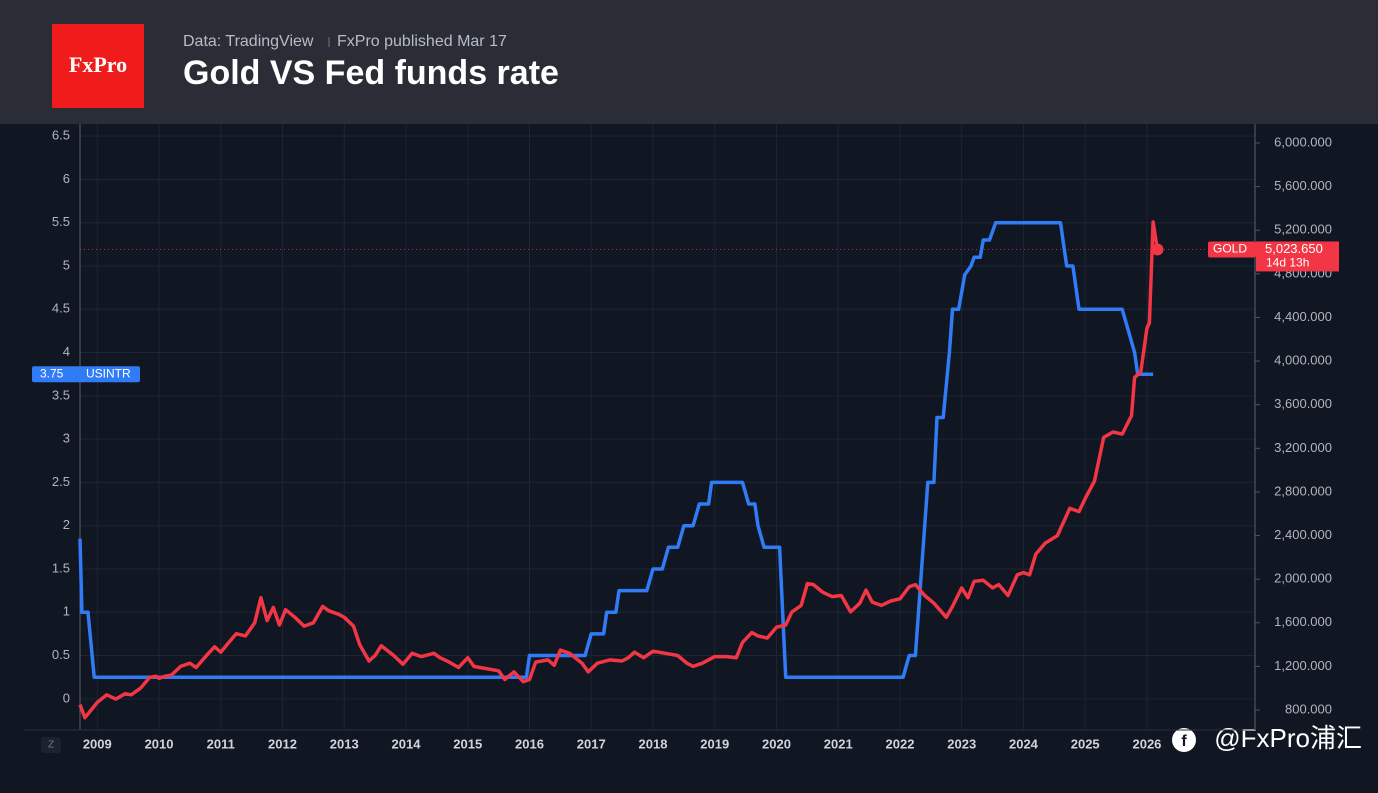  What do you see at coordinates (66, 524) in the screenshot?
I see `y-tick-label: 2` at bounding box center [66, 524].